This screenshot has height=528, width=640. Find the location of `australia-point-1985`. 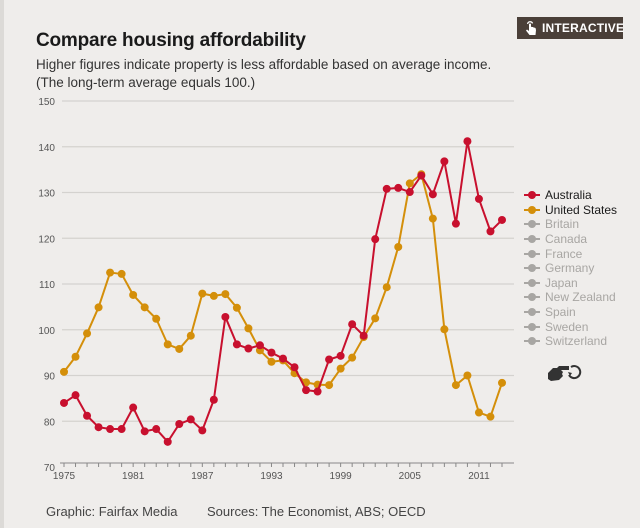

australia-point-1985 is located at coordinates (179, 423).